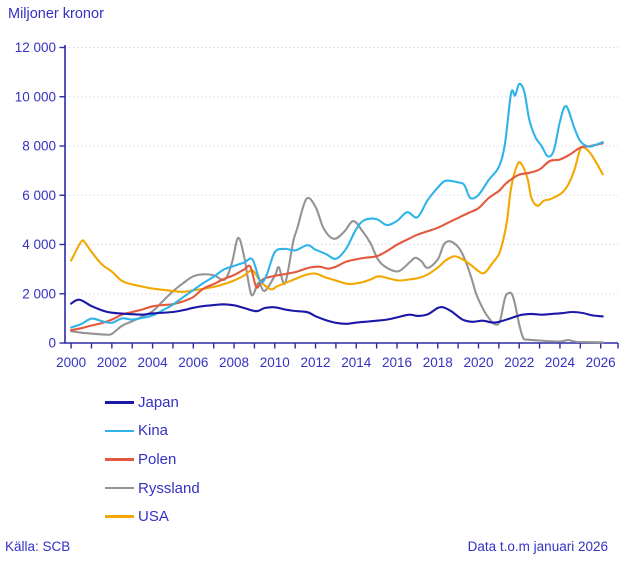  What do you see at coordinates (193, 362) in the screenshot?
I see `x-tick-label: 2006` at bounding box center [193, 362].